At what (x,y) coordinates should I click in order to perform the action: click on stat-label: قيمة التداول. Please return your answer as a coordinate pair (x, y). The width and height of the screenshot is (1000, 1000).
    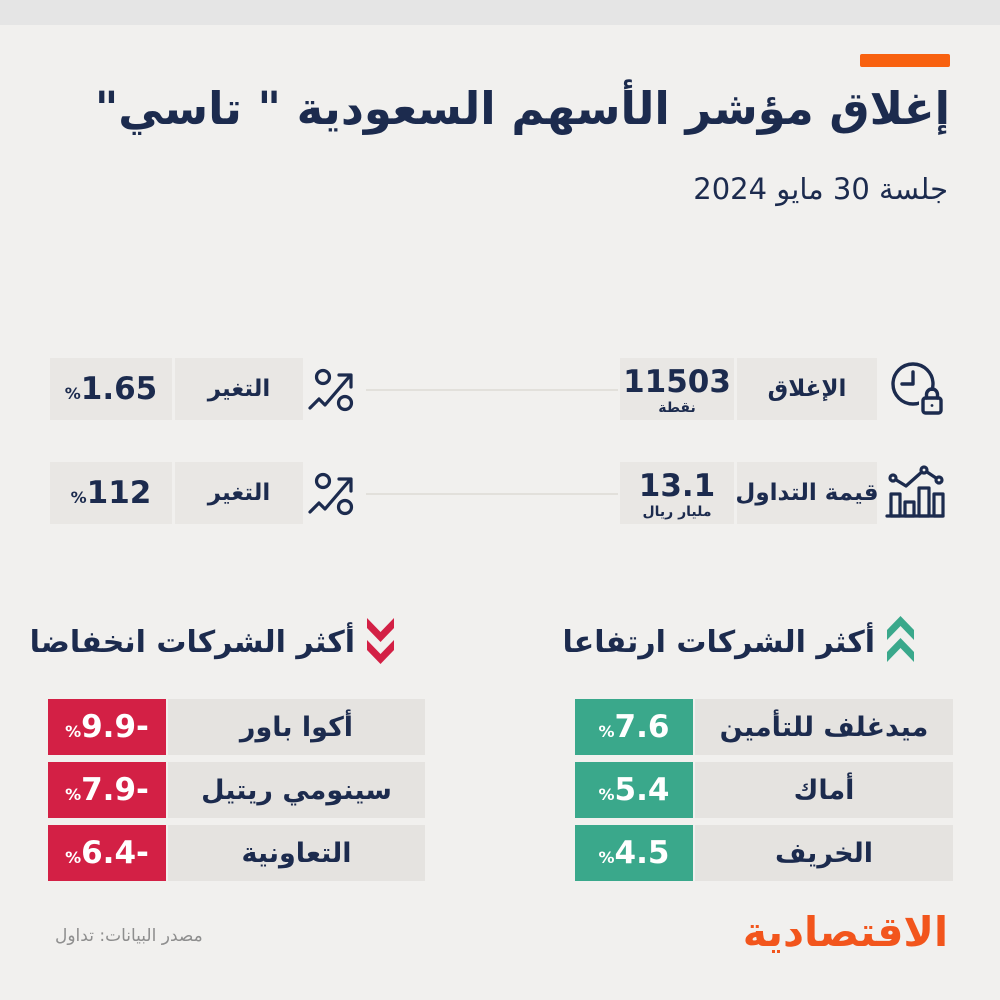
    Looking at the image, I should click on (807, 493).